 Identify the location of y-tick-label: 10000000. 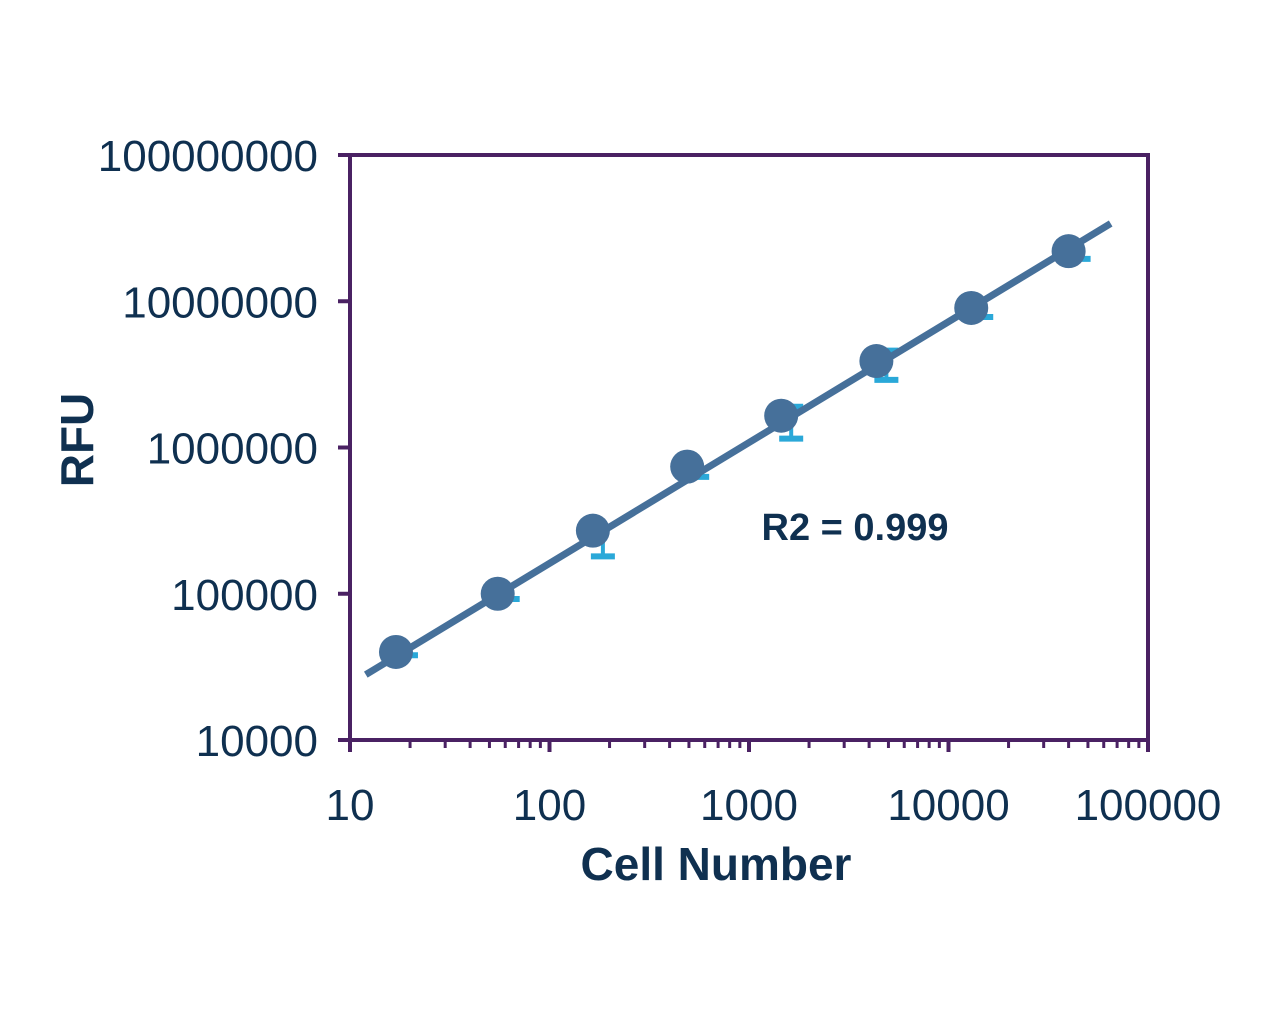
(220, 302).